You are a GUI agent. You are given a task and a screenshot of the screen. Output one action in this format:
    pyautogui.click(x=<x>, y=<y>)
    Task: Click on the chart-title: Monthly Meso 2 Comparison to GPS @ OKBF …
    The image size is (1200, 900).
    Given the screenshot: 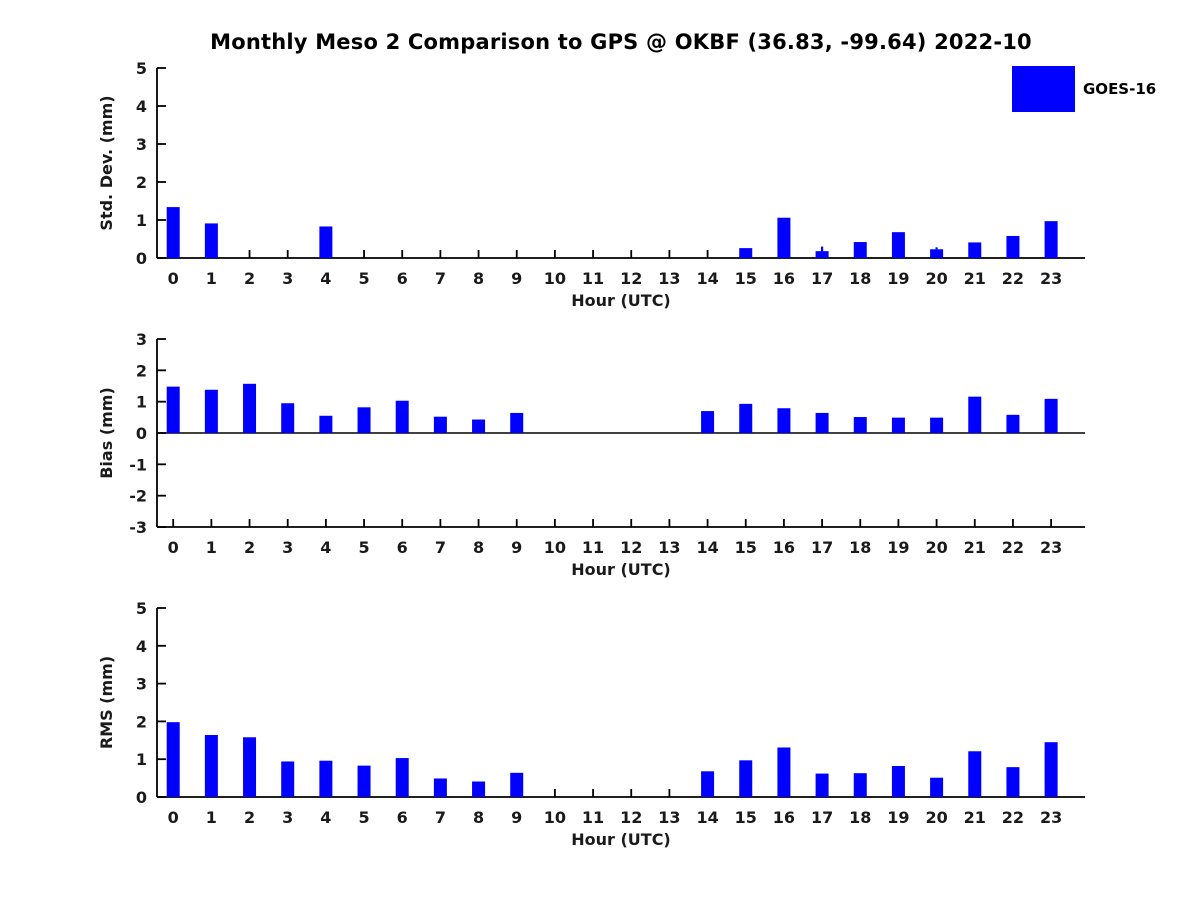 What is the action you would take?
    pyautogui.click(x=621, y=42)
    